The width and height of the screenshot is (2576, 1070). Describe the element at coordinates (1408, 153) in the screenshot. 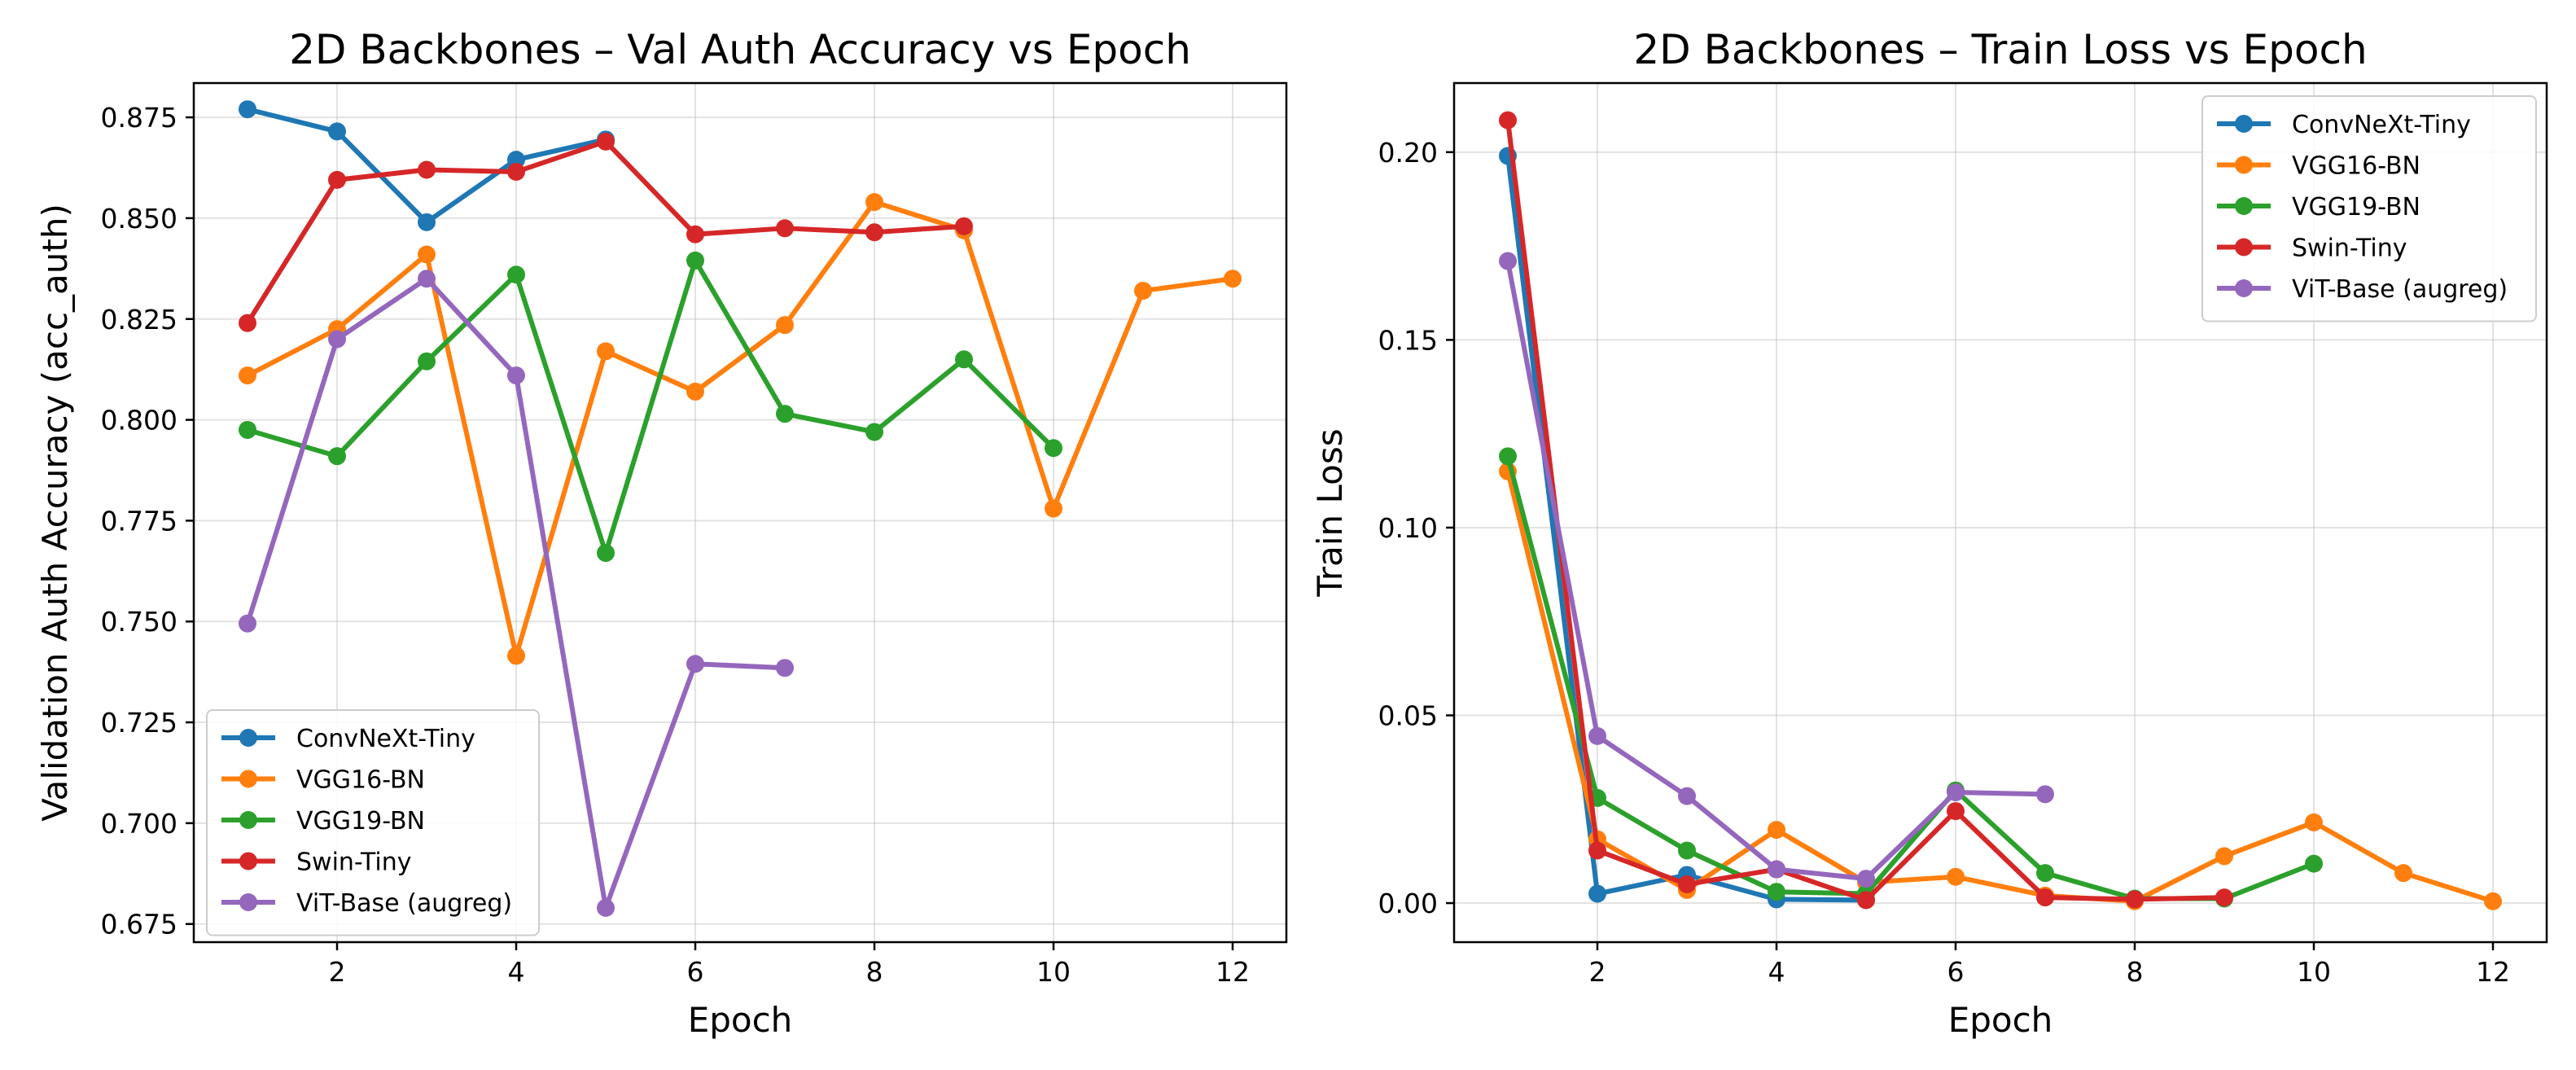

I see `y-tick-label: 0.20` at that location.